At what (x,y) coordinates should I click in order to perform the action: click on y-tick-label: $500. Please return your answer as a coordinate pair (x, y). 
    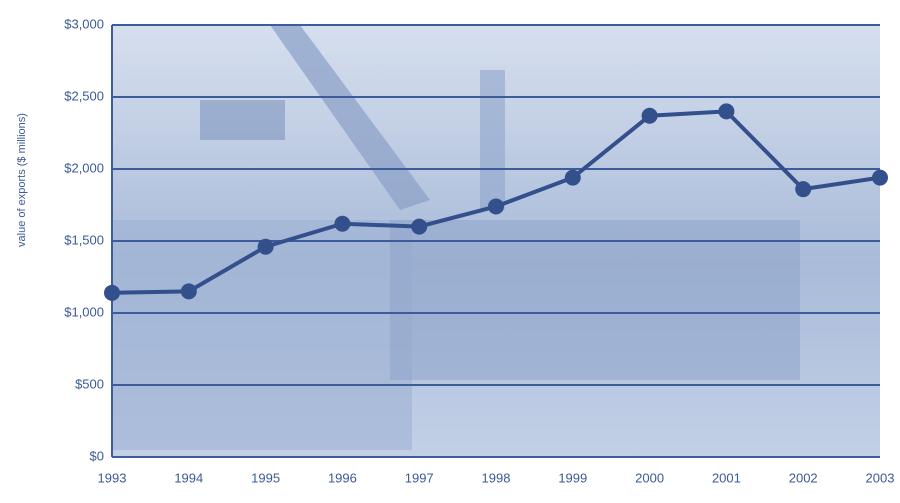
    Looking at the image, I should click on (89, 383).